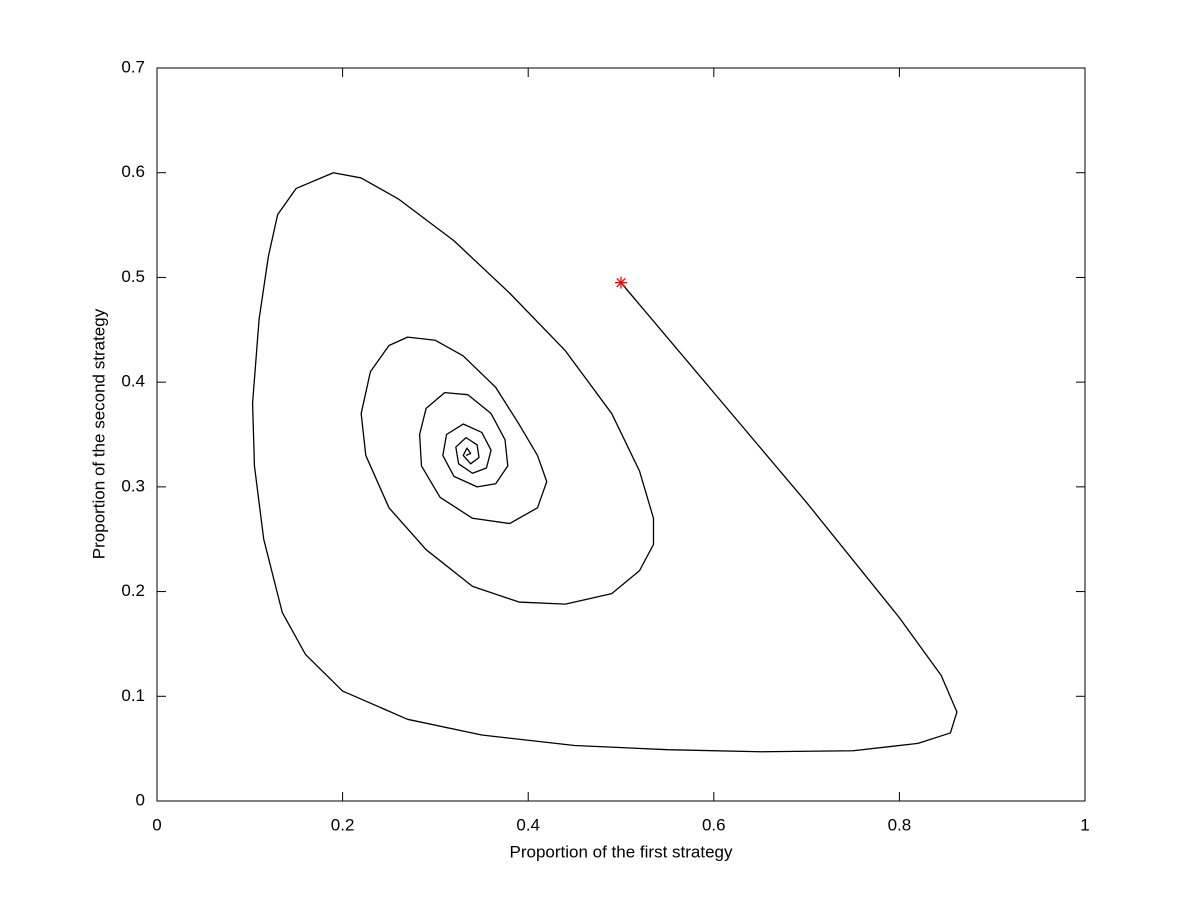 The height and width of the screenshot is (900, 1200). I want to click on x-tick-label: 0.4, so click(528, 824).